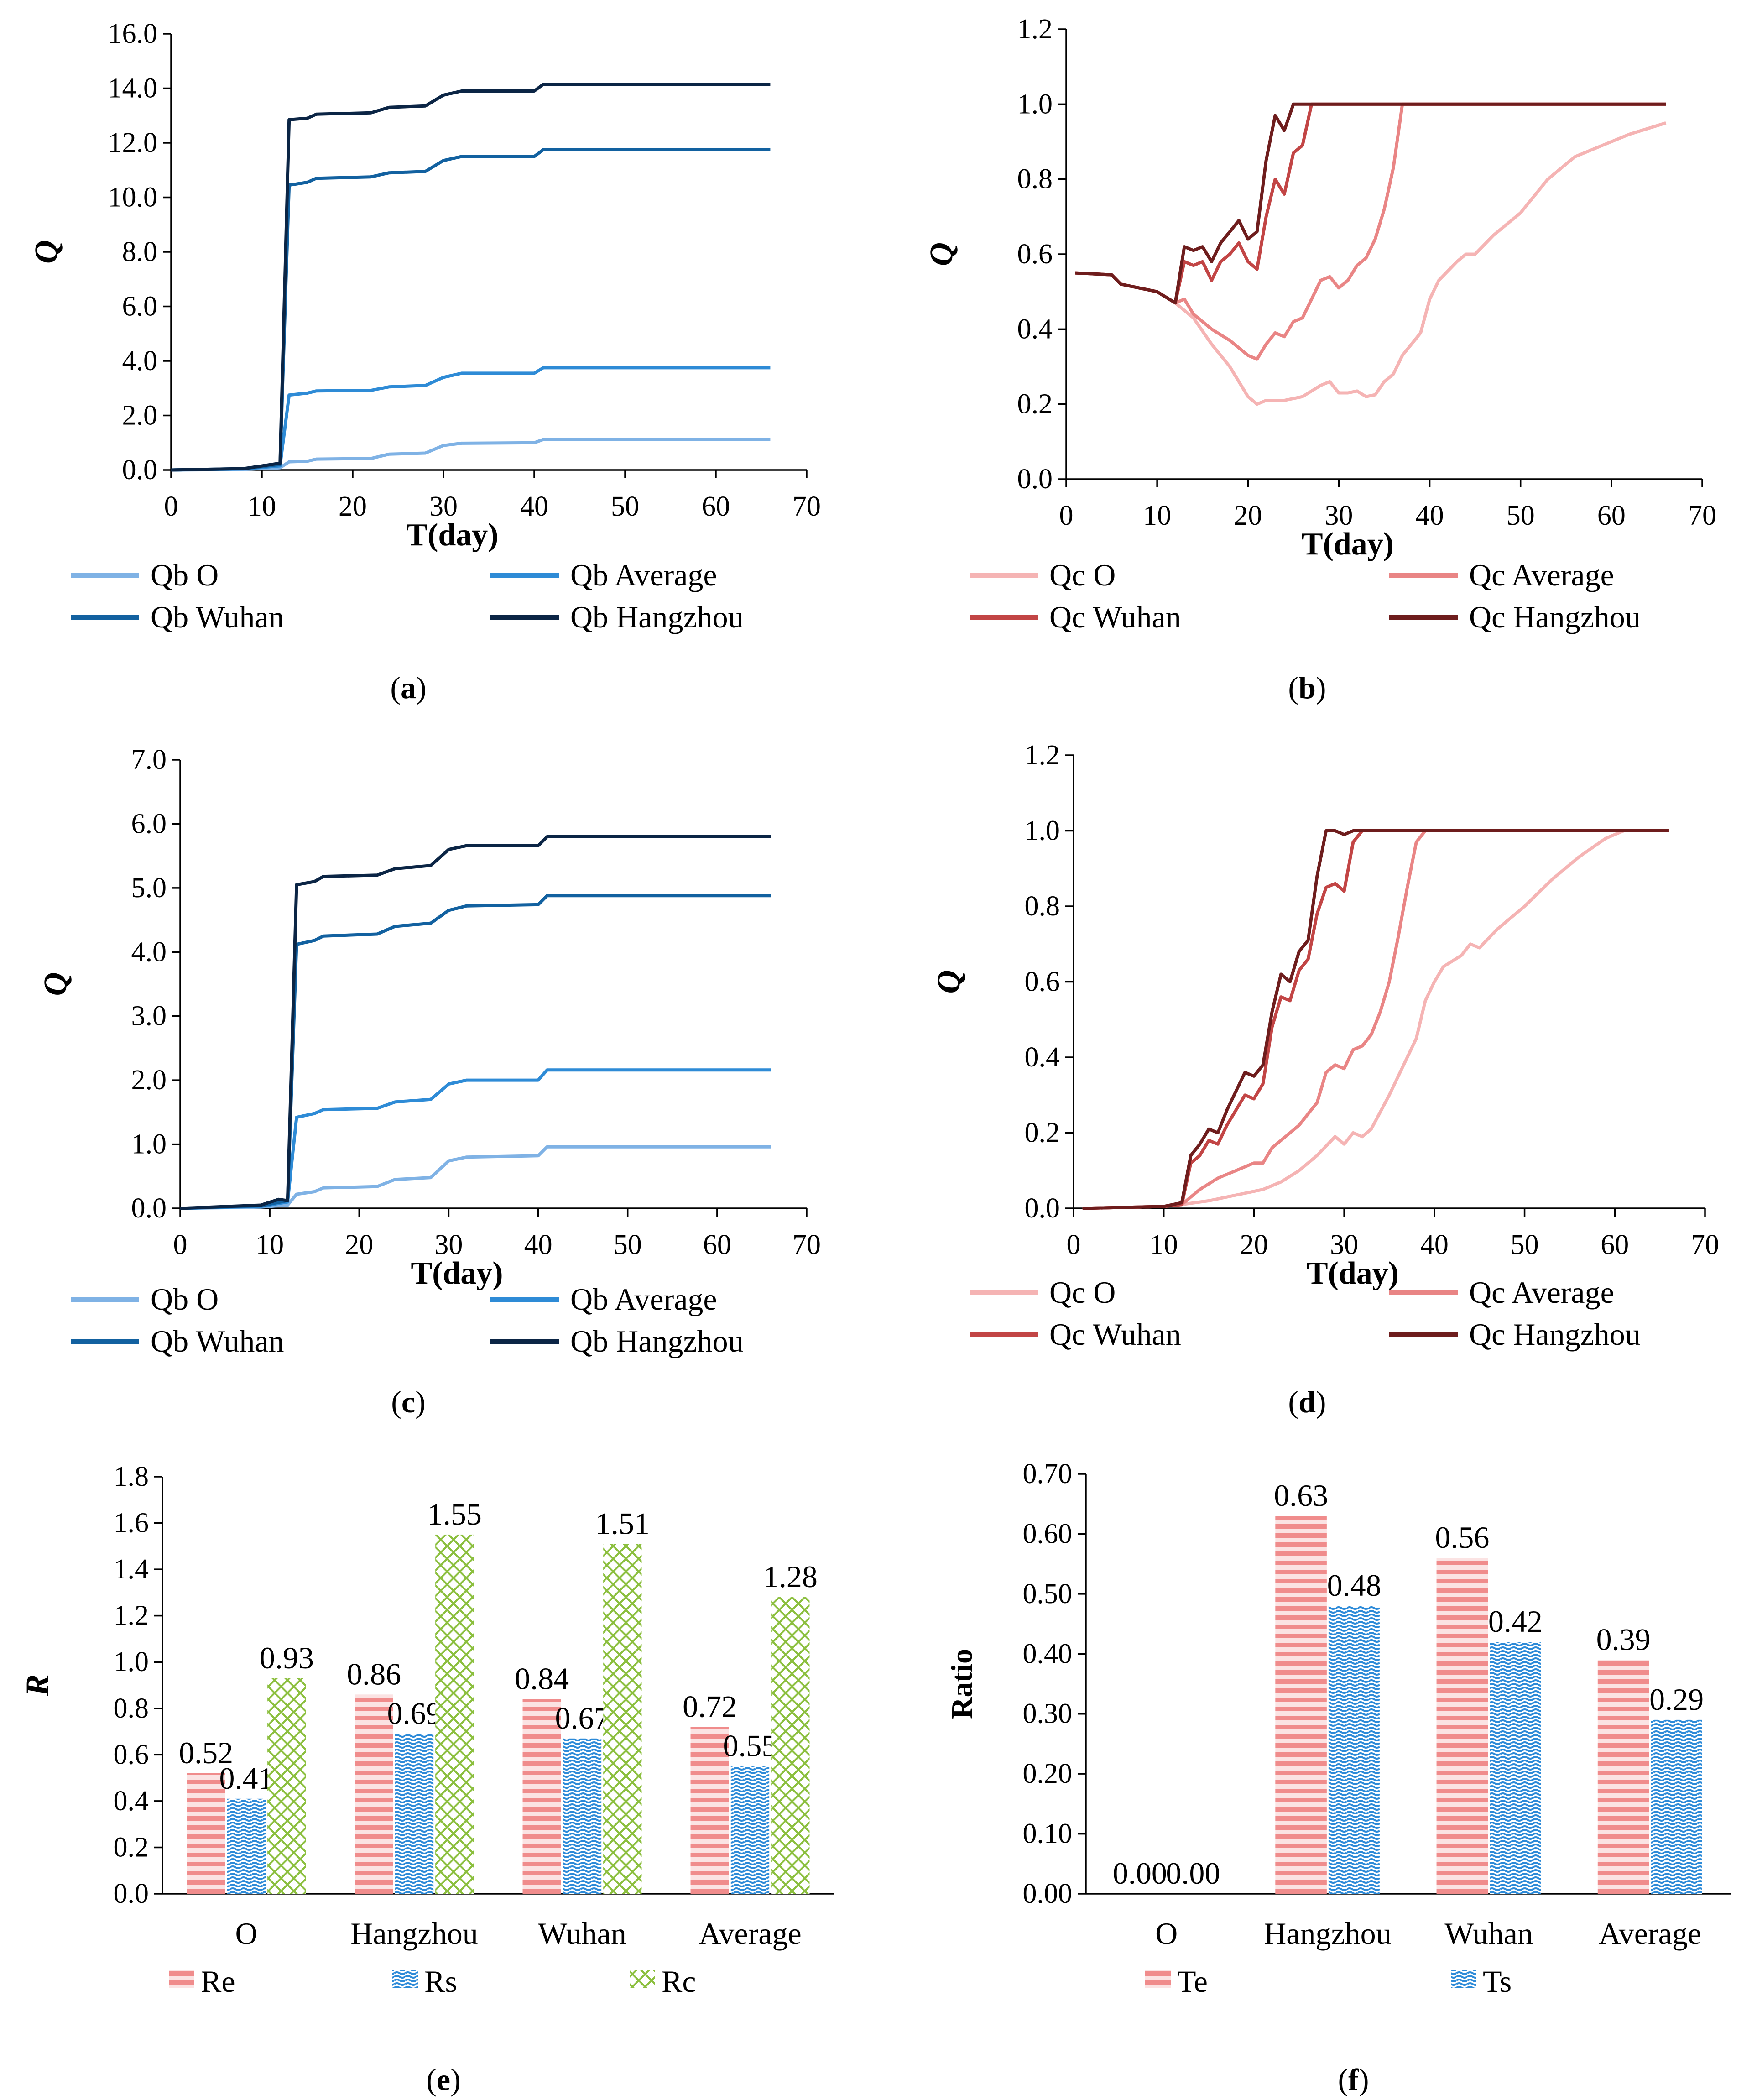 This screenshot has height=2100, width=1757. Describe the element at coordinates (790, 1576) in the screenshot. I see `data-label: 1.28` at that location.